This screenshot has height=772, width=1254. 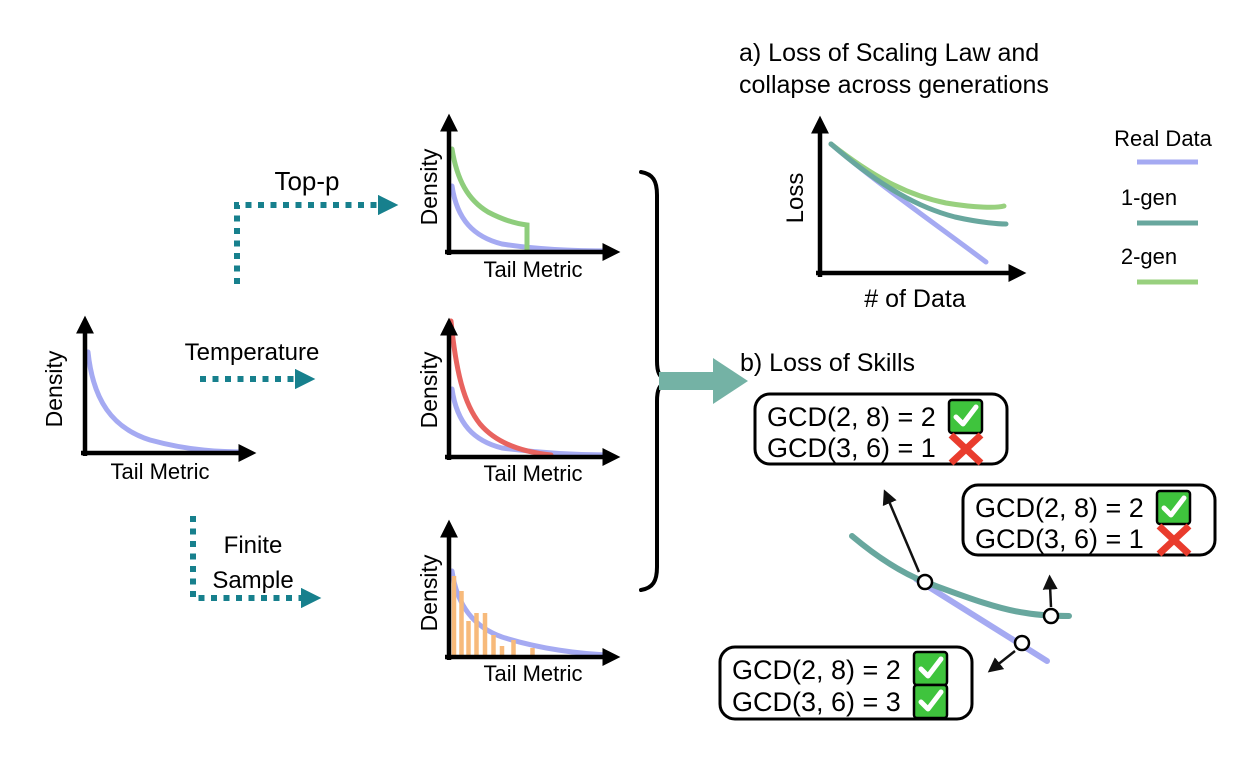 What do you see at coordinates (252, 580) in the screenshot?
I see `finite-sample-label-line2: Sample` at bounding box center [252, 580].